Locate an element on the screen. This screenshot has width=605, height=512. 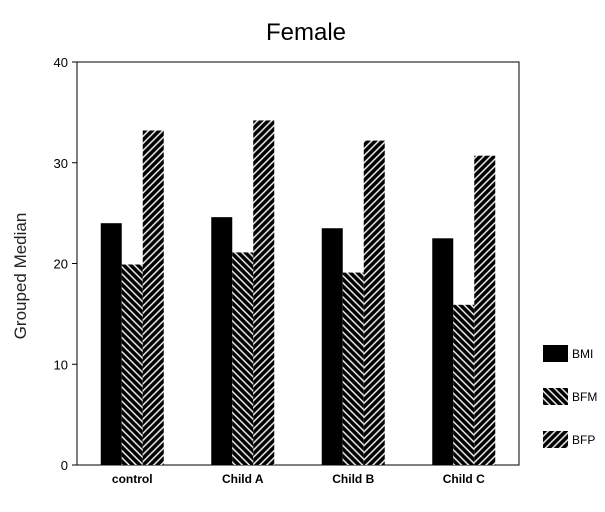
x-tick-label: Child B is located at coordinates (353, 479).